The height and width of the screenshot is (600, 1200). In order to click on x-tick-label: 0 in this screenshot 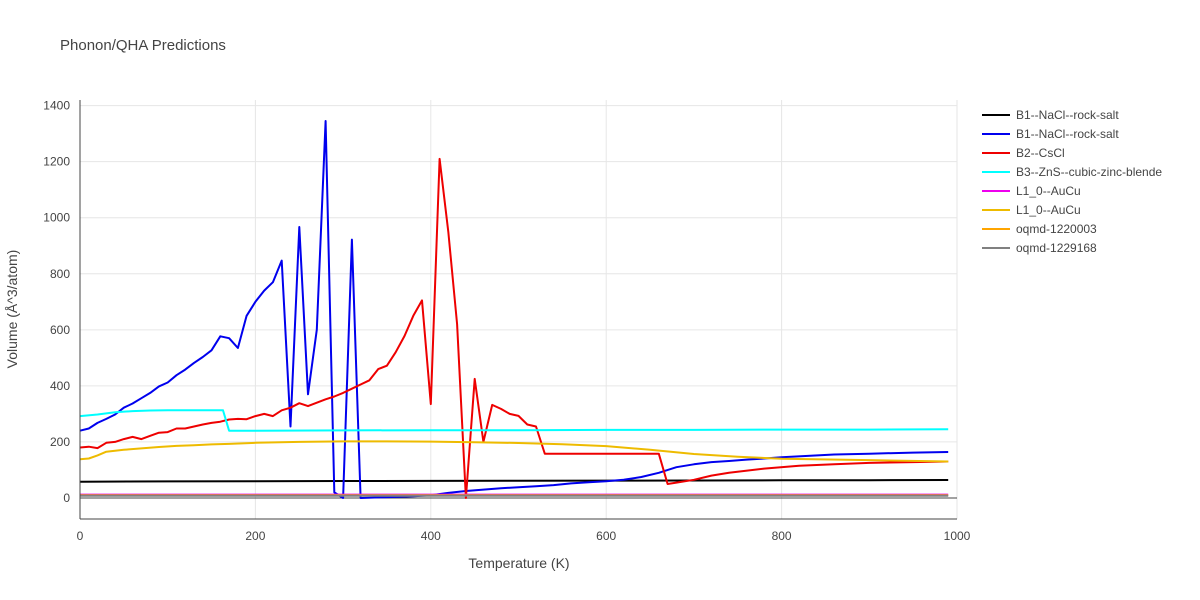, I will do `click(80, 536)`.